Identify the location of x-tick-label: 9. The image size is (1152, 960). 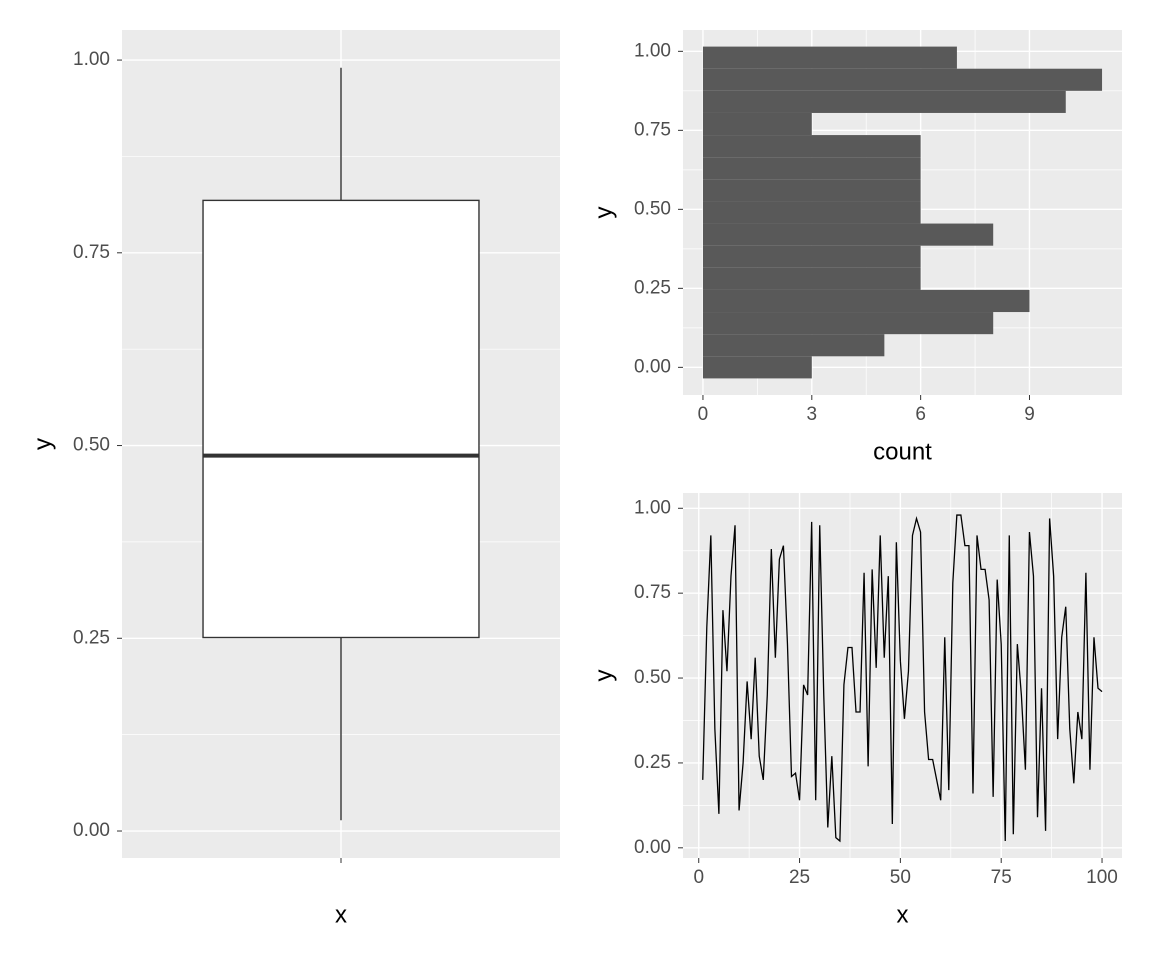
(1029, 414).